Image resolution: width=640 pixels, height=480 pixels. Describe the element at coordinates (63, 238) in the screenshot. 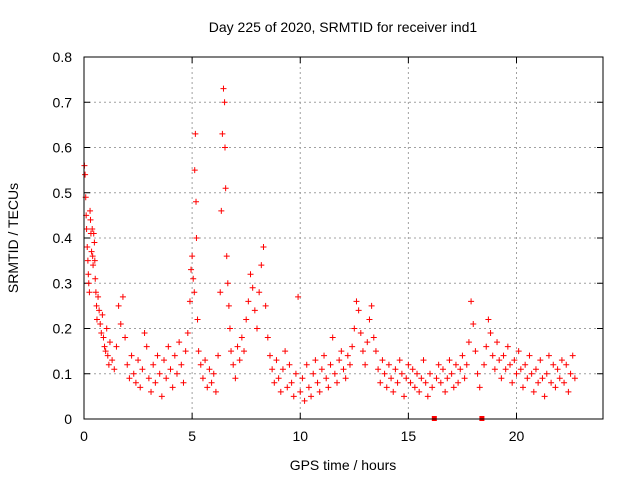

I see `y-tick-label: 0.4` at that location.